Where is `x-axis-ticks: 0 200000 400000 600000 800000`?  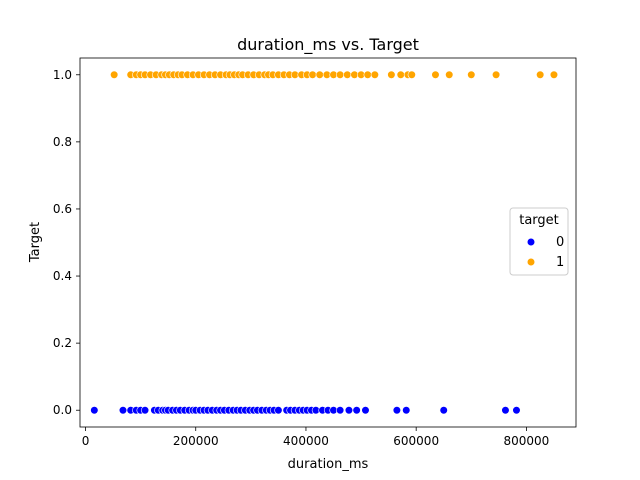 x-axis-ticks: 0 200000 400000 600000 800000 is located at coordinates (315, 437).